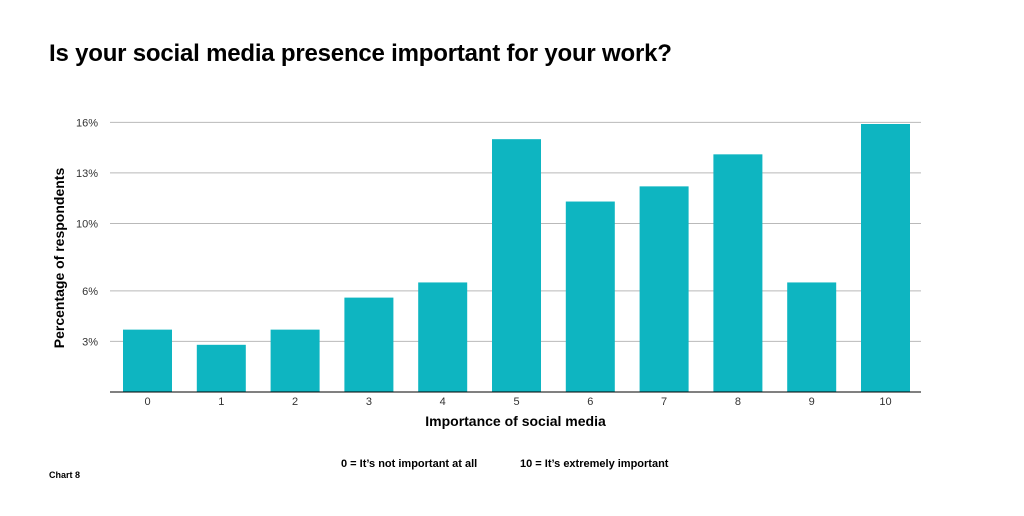  What do you see at coordinates (59, 258) in the screenshot?
I see `y-axis-title: Percentage of respondents` at bounding box center [59, 258].